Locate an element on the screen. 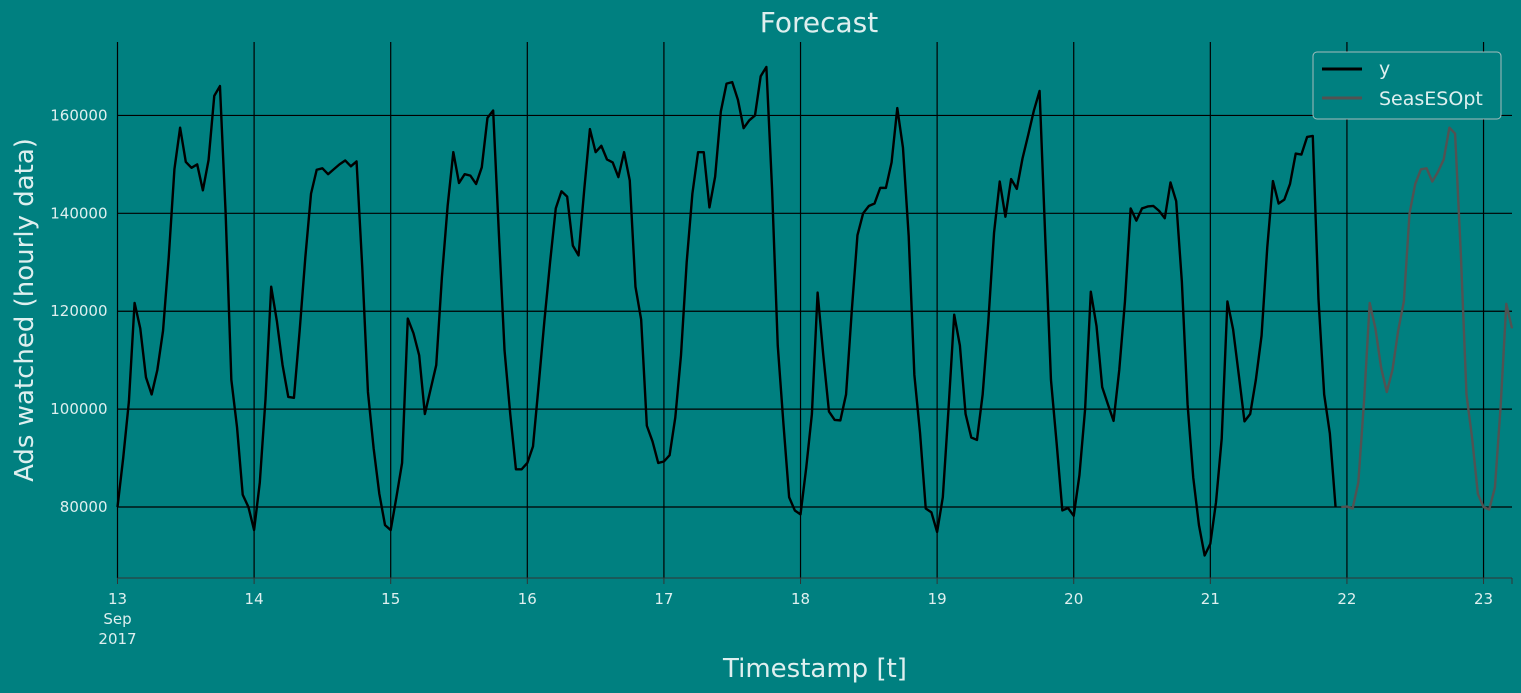 The height and width of the screenshot is (693, 1521). y-tick-label: 80000 is located at coordinates (84, 507).